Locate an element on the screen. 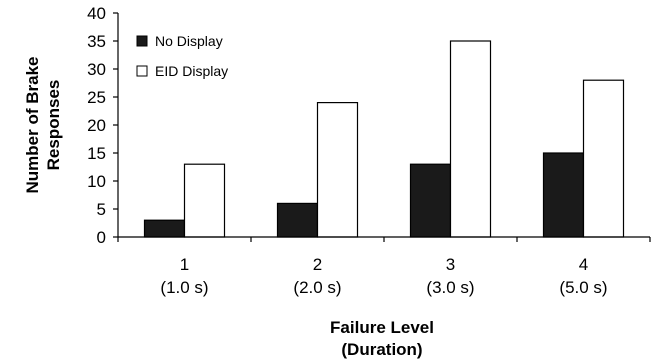  x-tick-label: 4 is located at coordinates (583, 264).